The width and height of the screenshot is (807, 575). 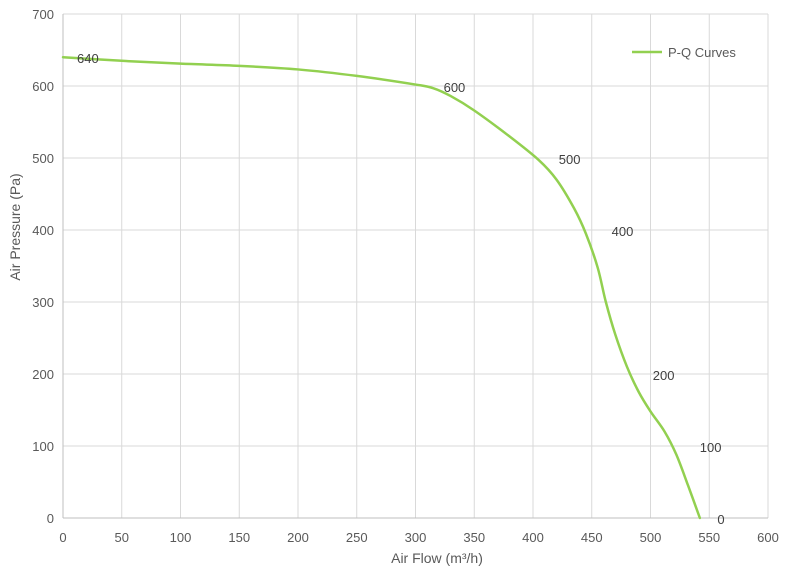 I want to click on x-tick-label-550: 550, so click(x=709, y=537).